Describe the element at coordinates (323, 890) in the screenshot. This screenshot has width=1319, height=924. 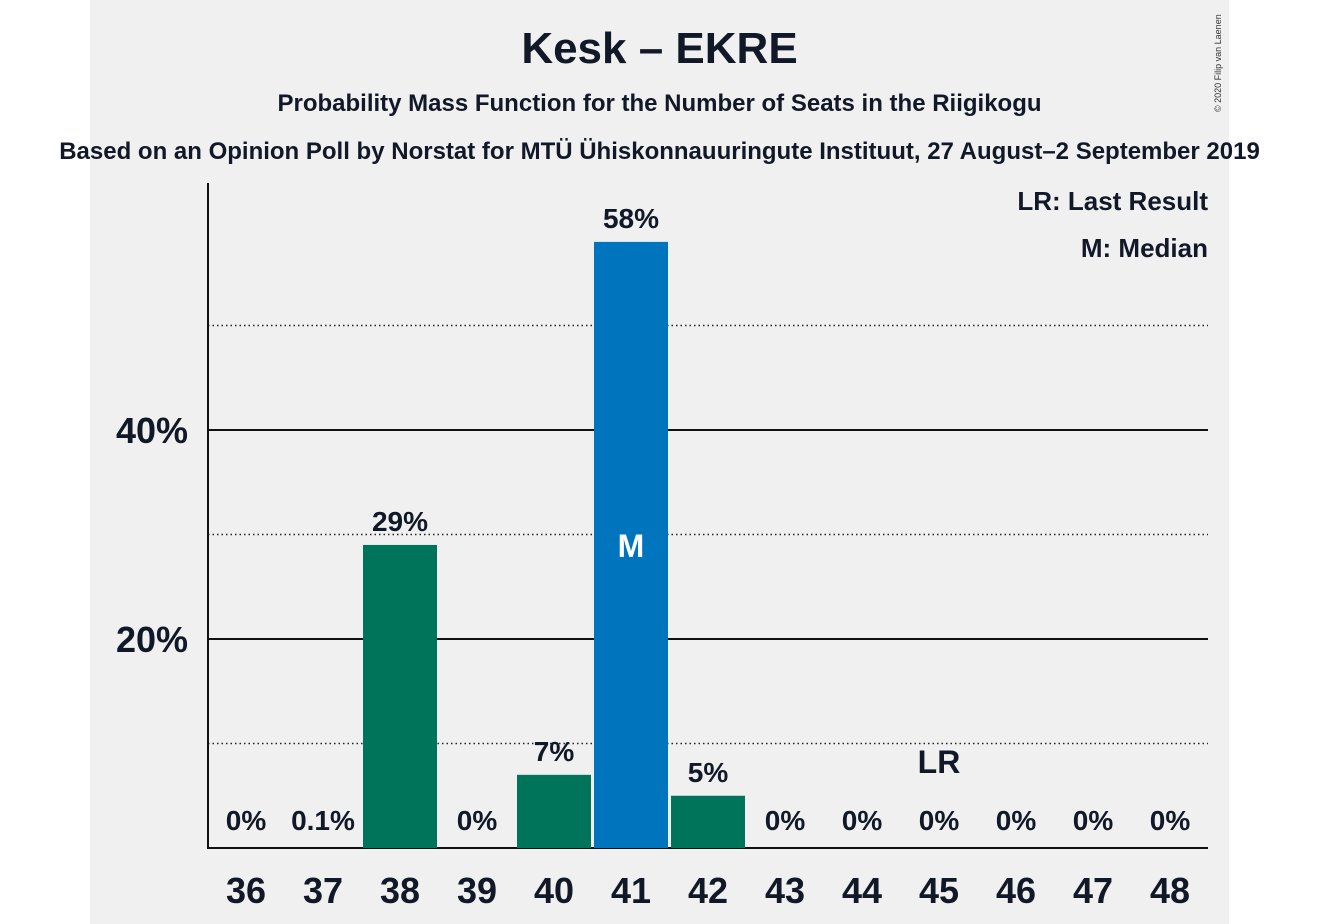
I see `x-tick-label-37: 37` at that location.